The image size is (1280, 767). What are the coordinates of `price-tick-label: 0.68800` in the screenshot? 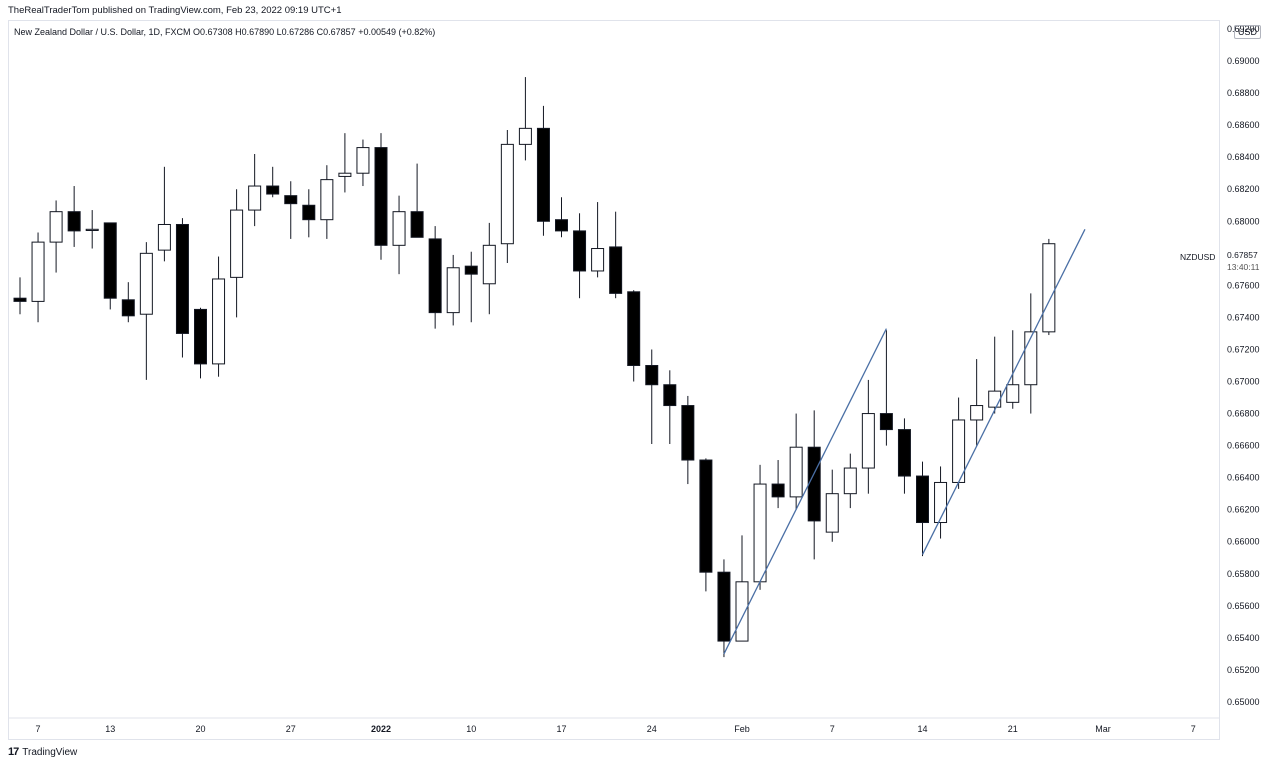 It's located at (1243, 93).